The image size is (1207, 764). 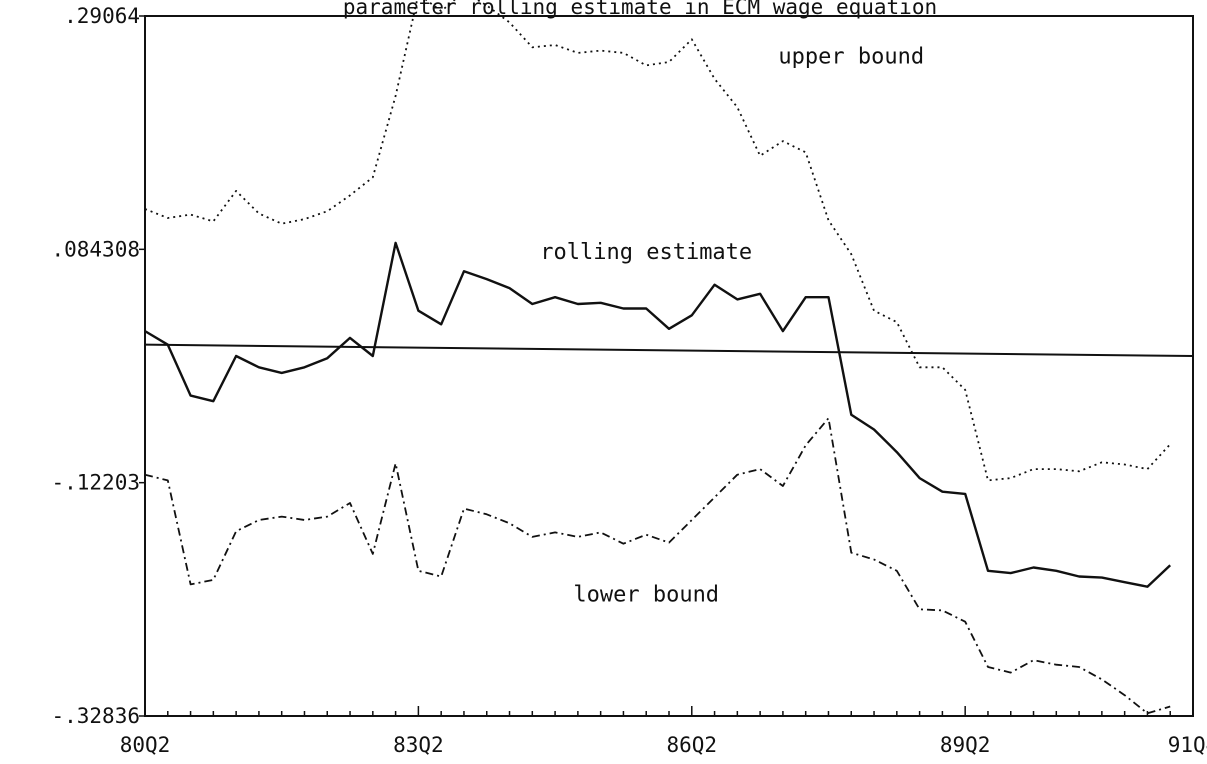 What do you see at coordinates (102, 16) in the screenshot?
I see `y-tick-label: .29064` at bounding box center [102, 16].